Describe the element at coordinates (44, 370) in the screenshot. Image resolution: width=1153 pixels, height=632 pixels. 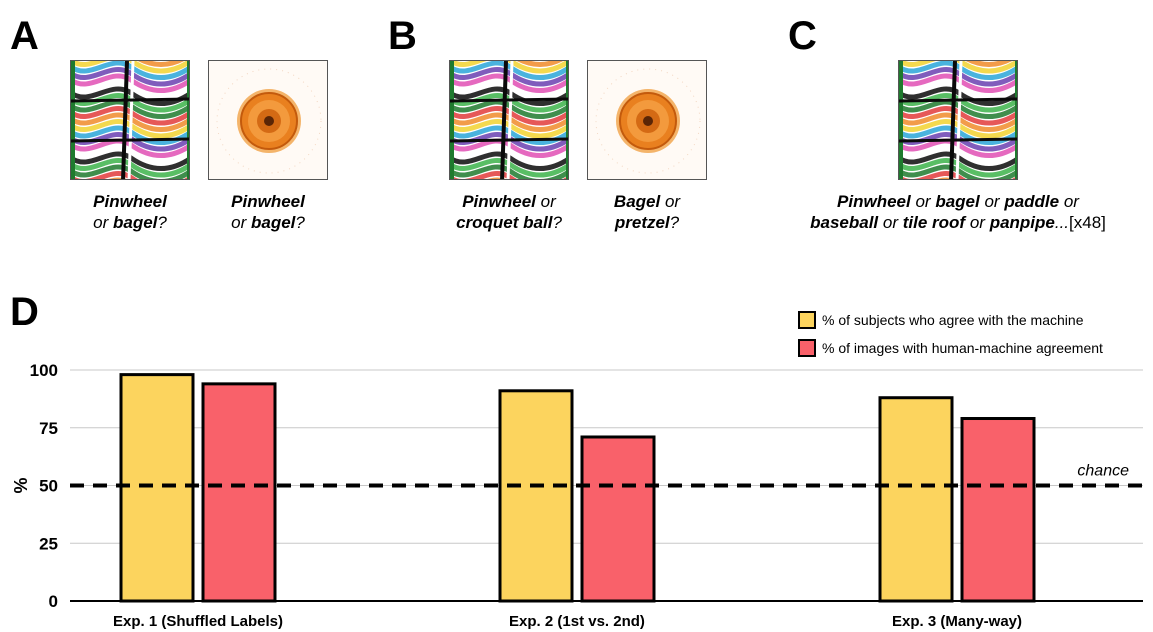
I see `y-tick-label: 100` at that location.